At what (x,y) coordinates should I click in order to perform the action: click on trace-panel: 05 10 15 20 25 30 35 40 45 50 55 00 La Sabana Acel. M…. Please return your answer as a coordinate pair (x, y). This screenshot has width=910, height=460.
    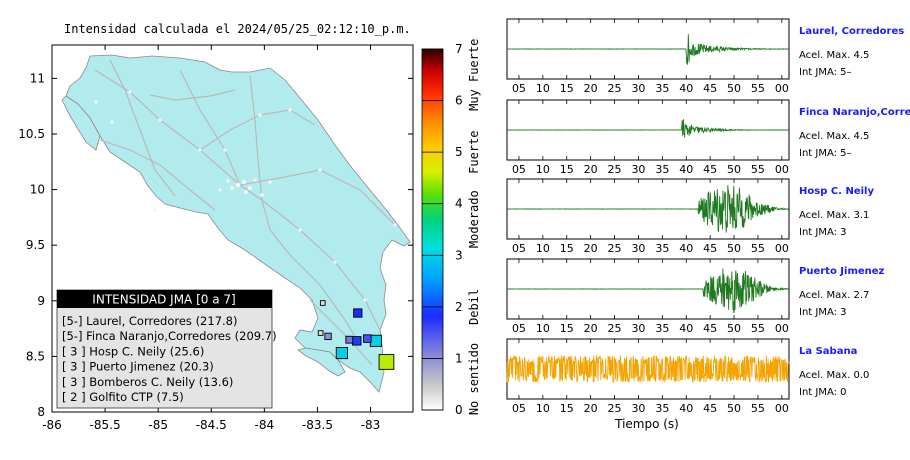
    Looking at the image, I should click on (687, 376).